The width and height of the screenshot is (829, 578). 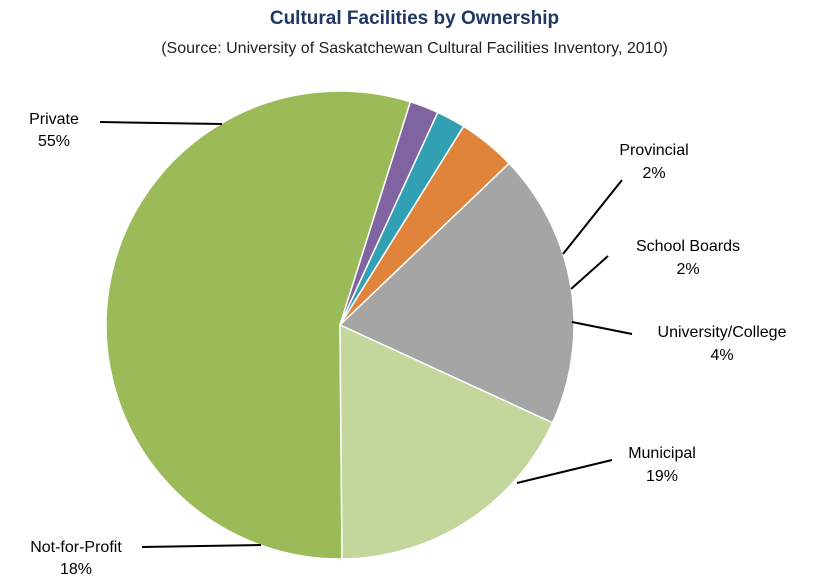 What do you see at coordinates (722, 332) in the screenshot?
I see `slice-name-label: University/College` at bounding box center [722, 332].